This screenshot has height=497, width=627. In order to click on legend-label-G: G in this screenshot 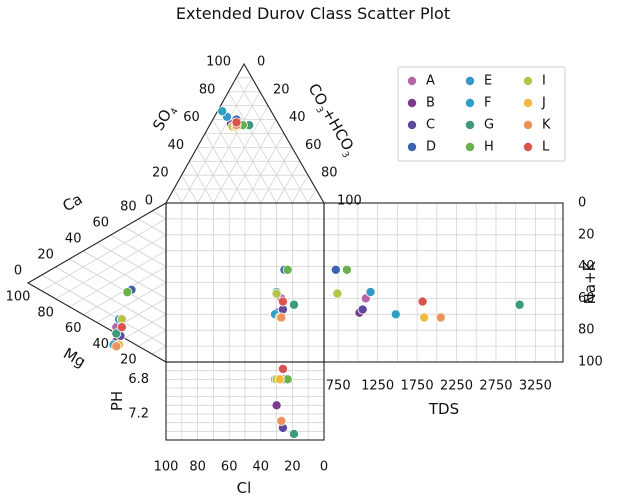, I will do `click(489, 125)`.